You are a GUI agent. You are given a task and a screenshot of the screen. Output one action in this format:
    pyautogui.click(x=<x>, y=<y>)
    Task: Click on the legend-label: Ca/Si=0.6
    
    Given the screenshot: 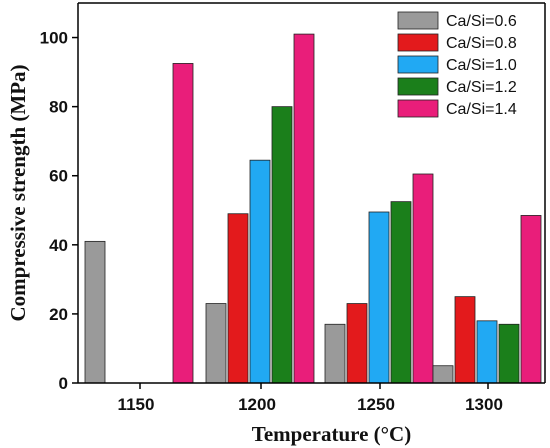 What is the action you would take?
    pyautogui.click(x=481, y=21)
    